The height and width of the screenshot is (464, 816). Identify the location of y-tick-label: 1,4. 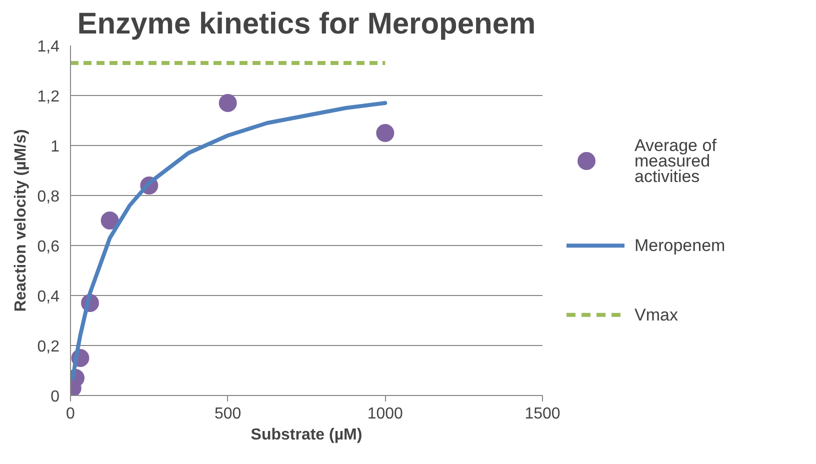
(48, 47).